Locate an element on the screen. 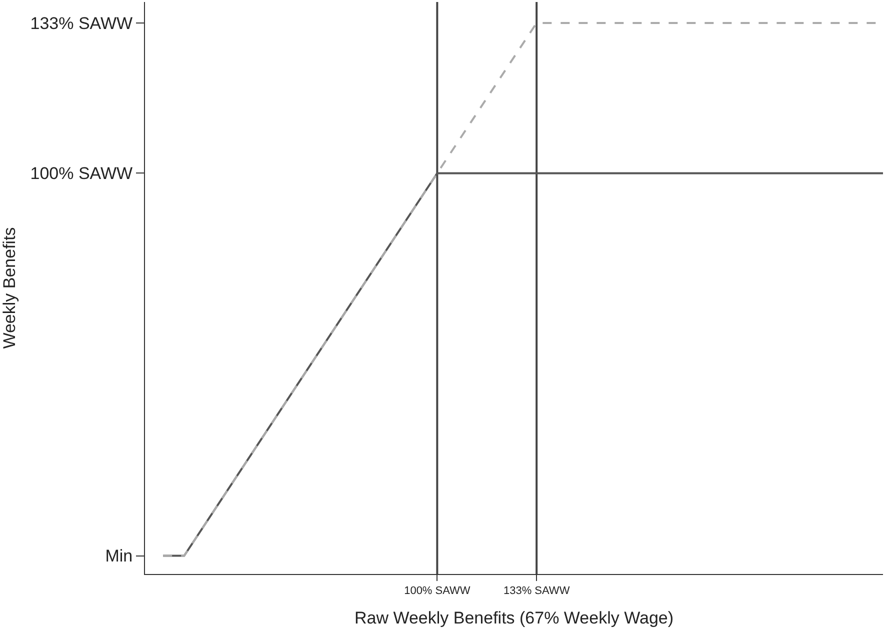  y-tick-label: 100% SAWW is located at coordinates (81, 174).